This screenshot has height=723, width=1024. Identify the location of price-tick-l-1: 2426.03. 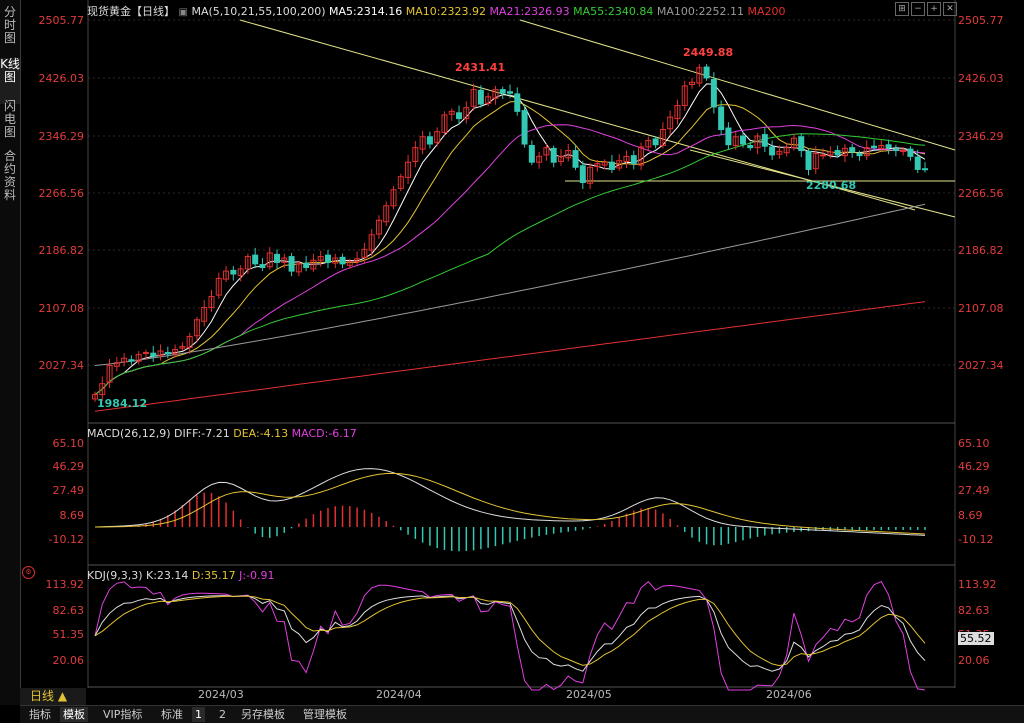
(61, 78).